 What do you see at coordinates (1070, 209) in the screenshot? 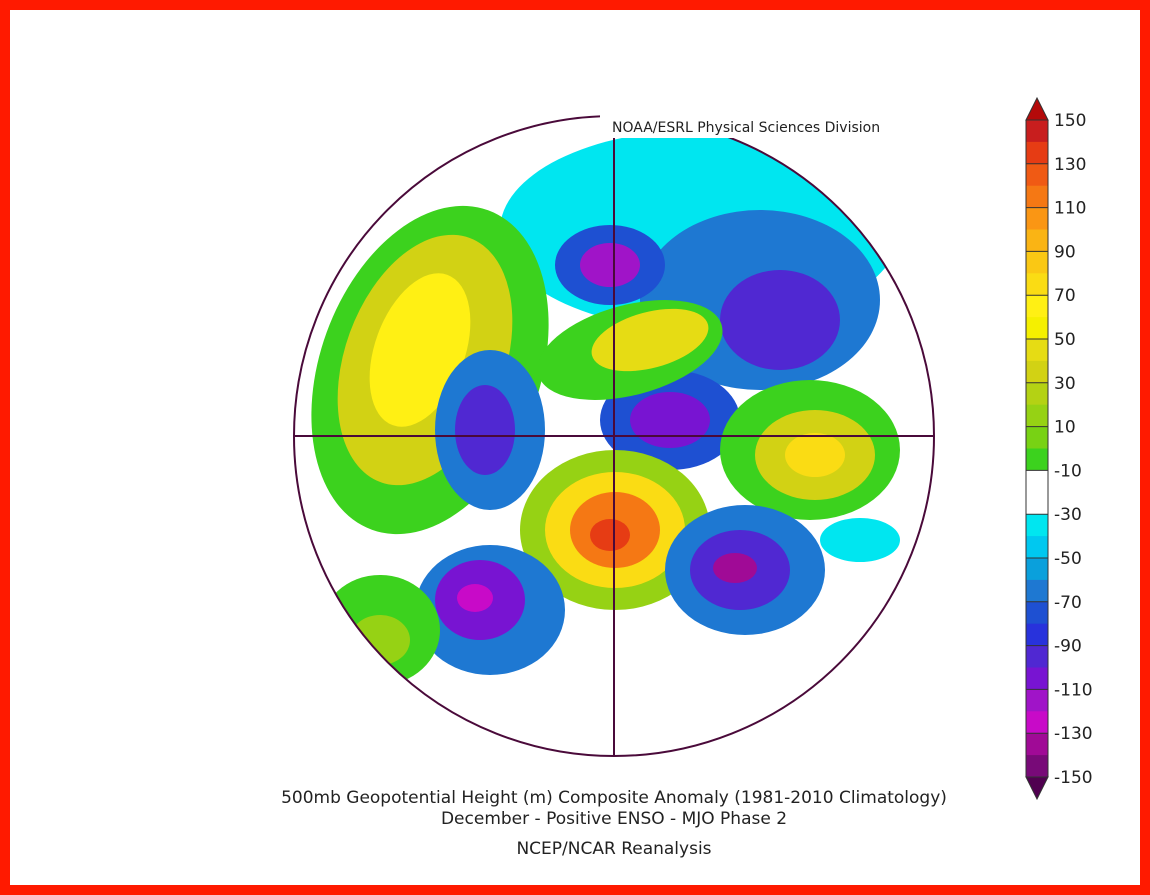
I see `colorbar-tick-label: 110` at bounding box center [1070, 209].